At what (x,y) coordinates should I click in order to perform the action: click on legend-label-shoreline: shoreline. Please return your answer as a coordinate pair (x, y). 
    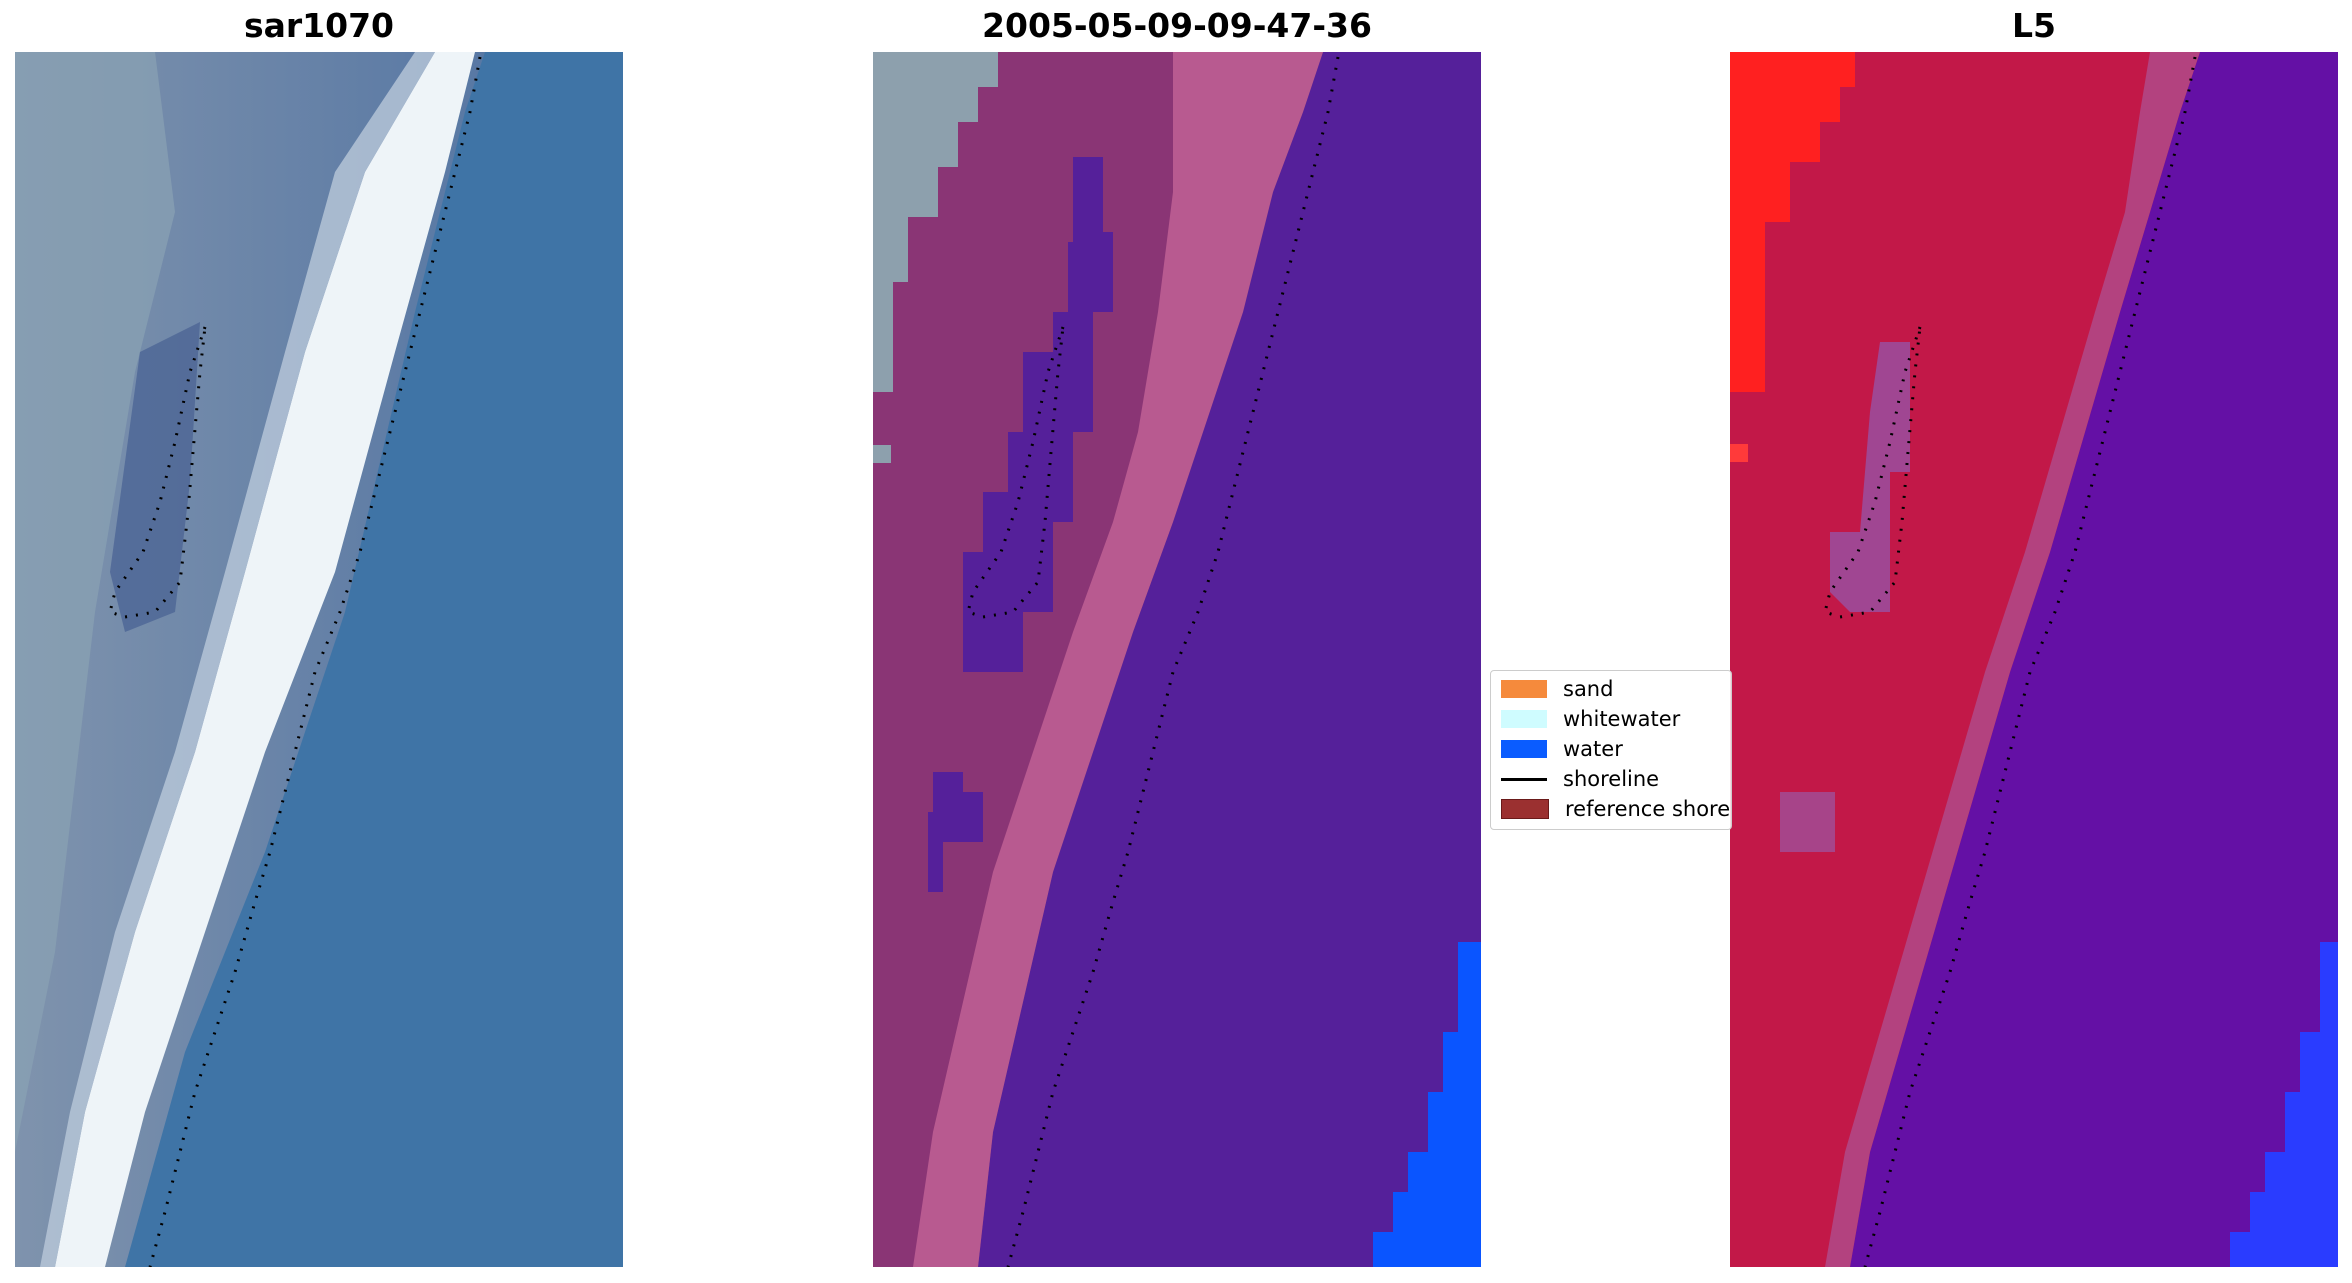
    Looking at the image, I should click on (1611, 779).